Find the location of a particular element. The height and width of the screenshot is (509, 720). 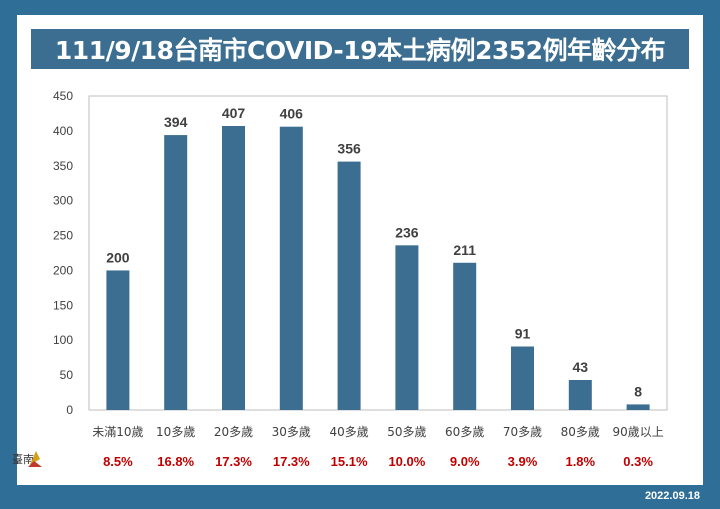

percentage-label: 1.8% is located at coordinates (580, 461).